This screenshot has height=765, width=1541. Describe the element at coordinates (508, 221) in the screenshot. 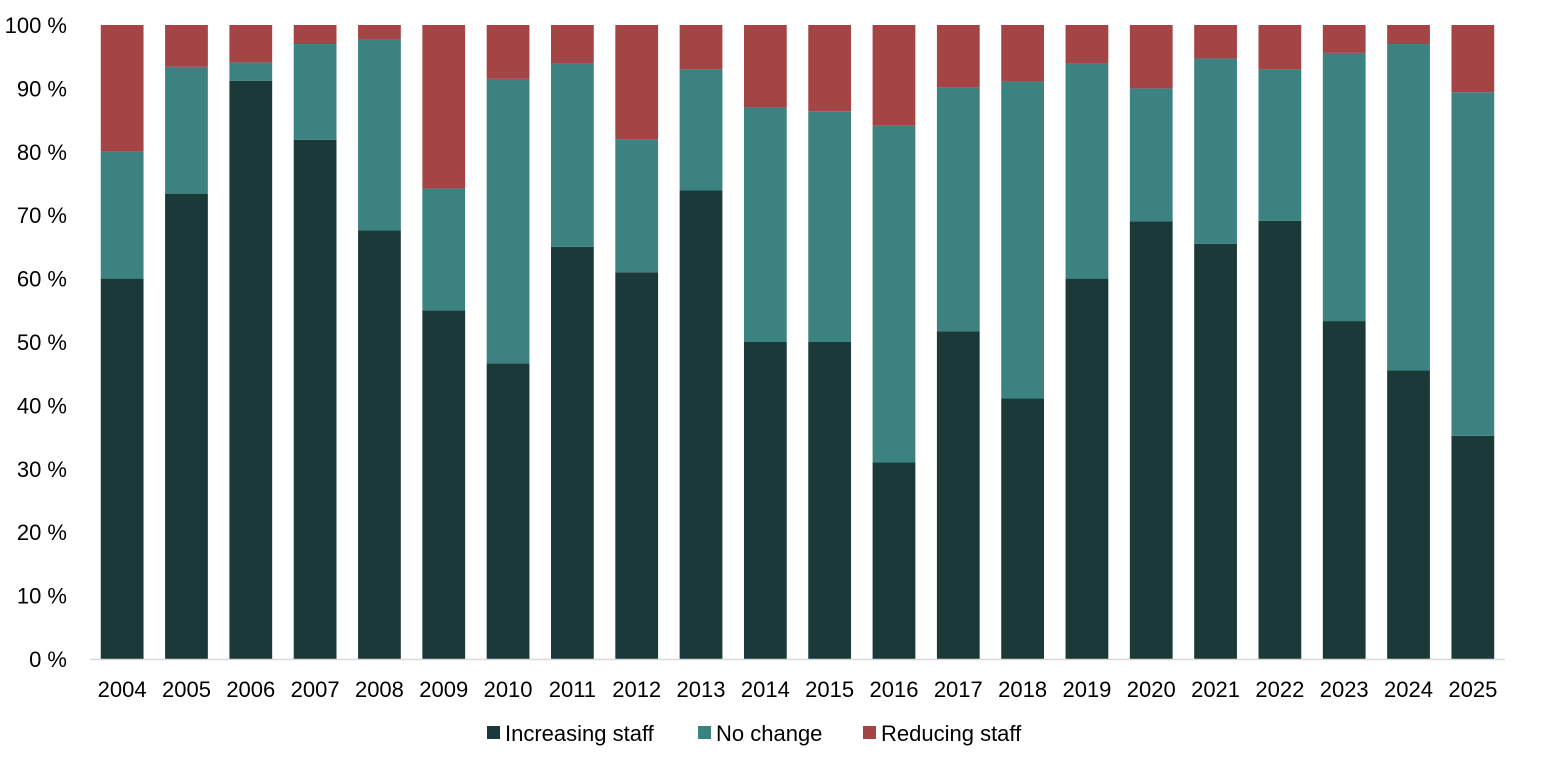

I see `bar-no-change-2010` at that location.